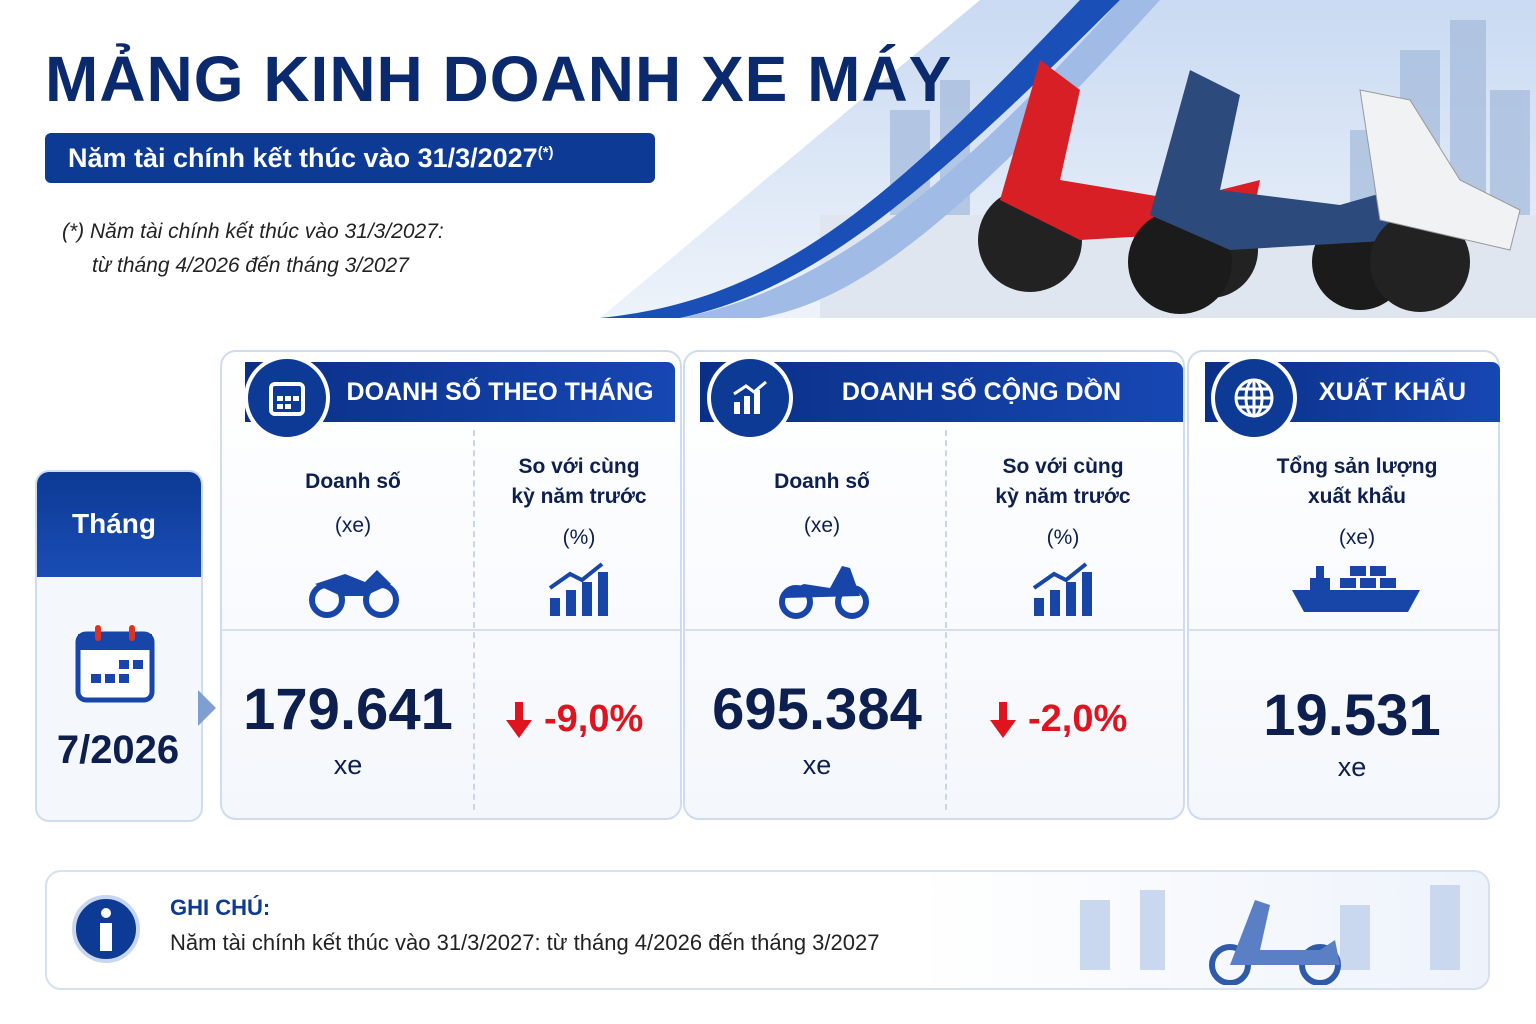 This screenshot has width=1536, height=1024. What do you see at coordinates (1357, 466) in the screenshot?
I see `column-label: Tổng sản lượng` at bounding box center [1357, 466].